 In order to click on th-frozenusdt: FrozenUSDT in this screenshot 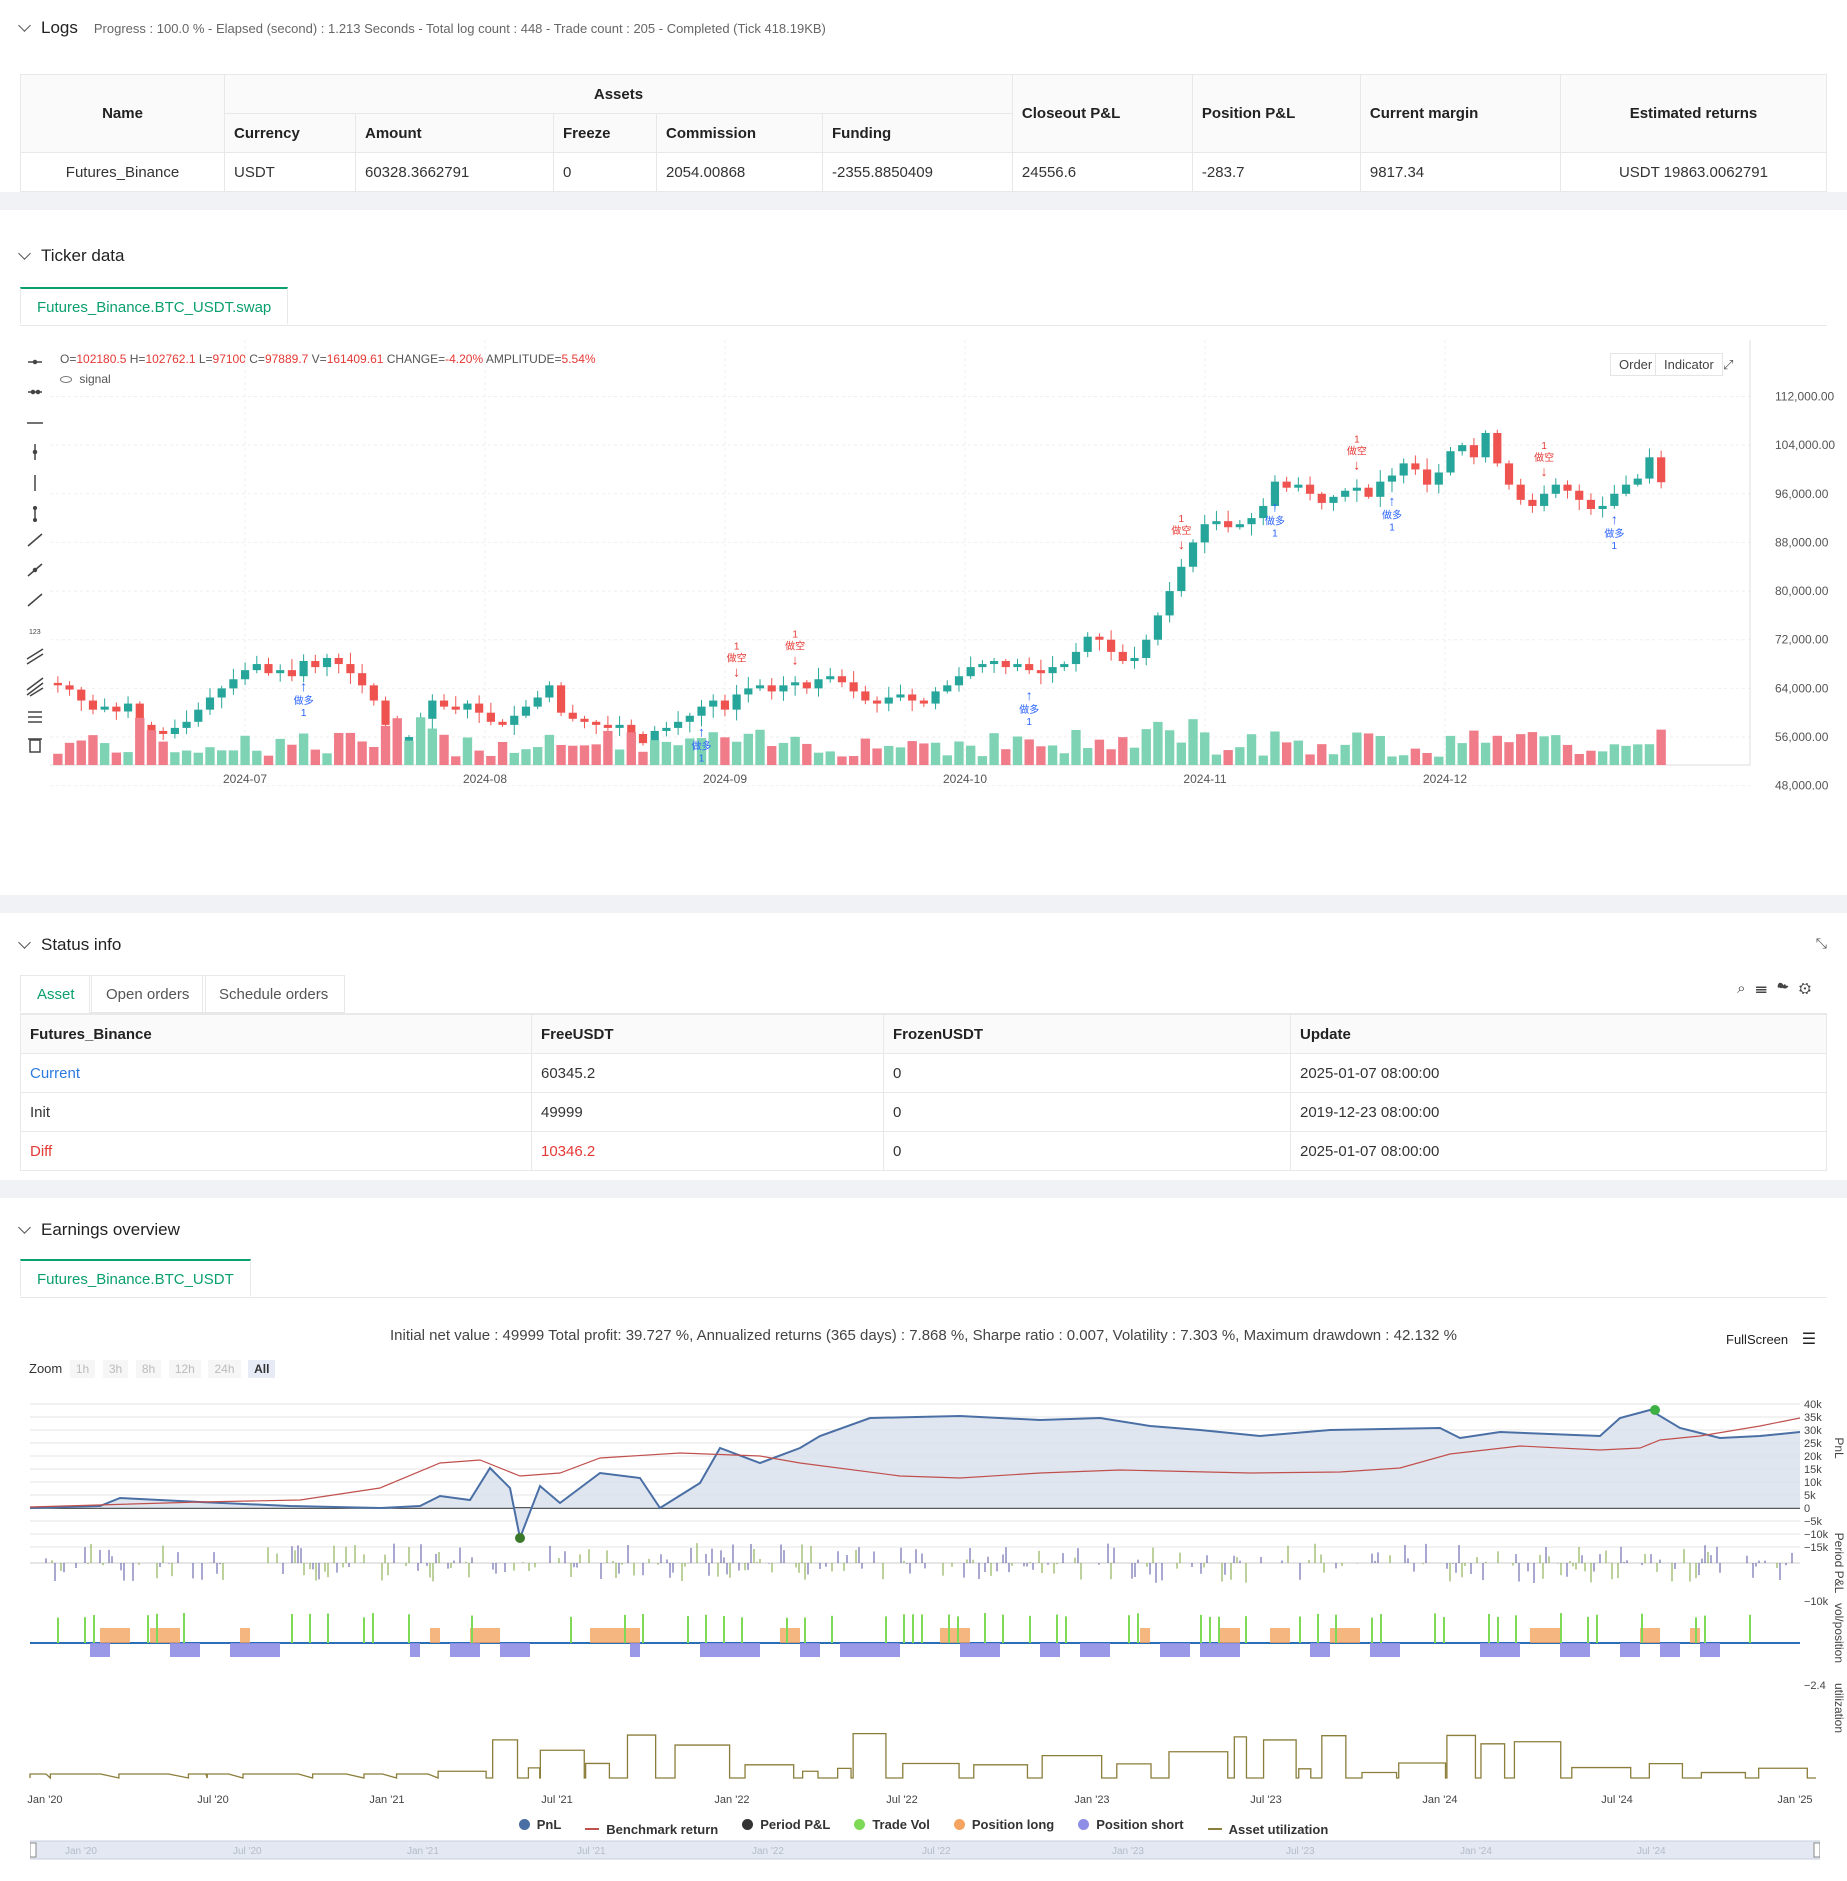, I will do `click(1087, 1034)`.